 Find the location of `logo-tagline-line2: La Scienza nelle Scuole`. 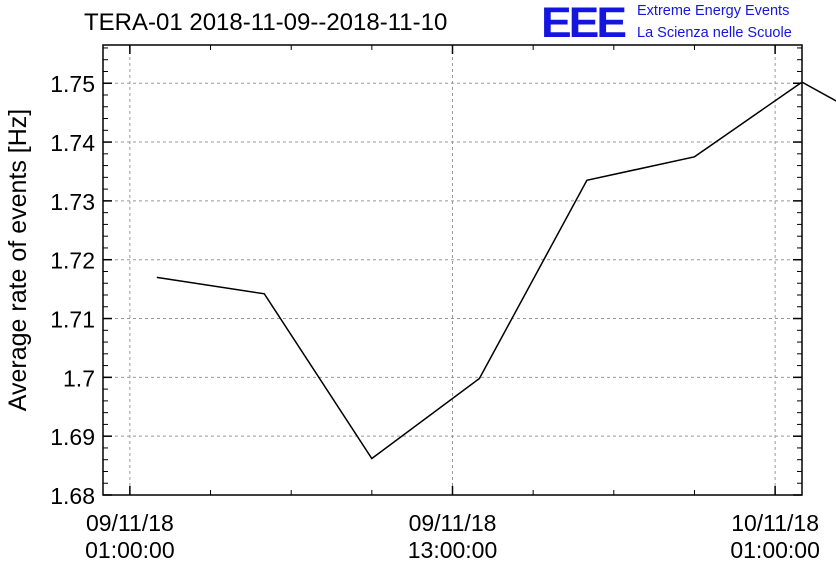

logo-tagline-line2: La Scienza nelle Scuole is located at coordinates (714, 33).